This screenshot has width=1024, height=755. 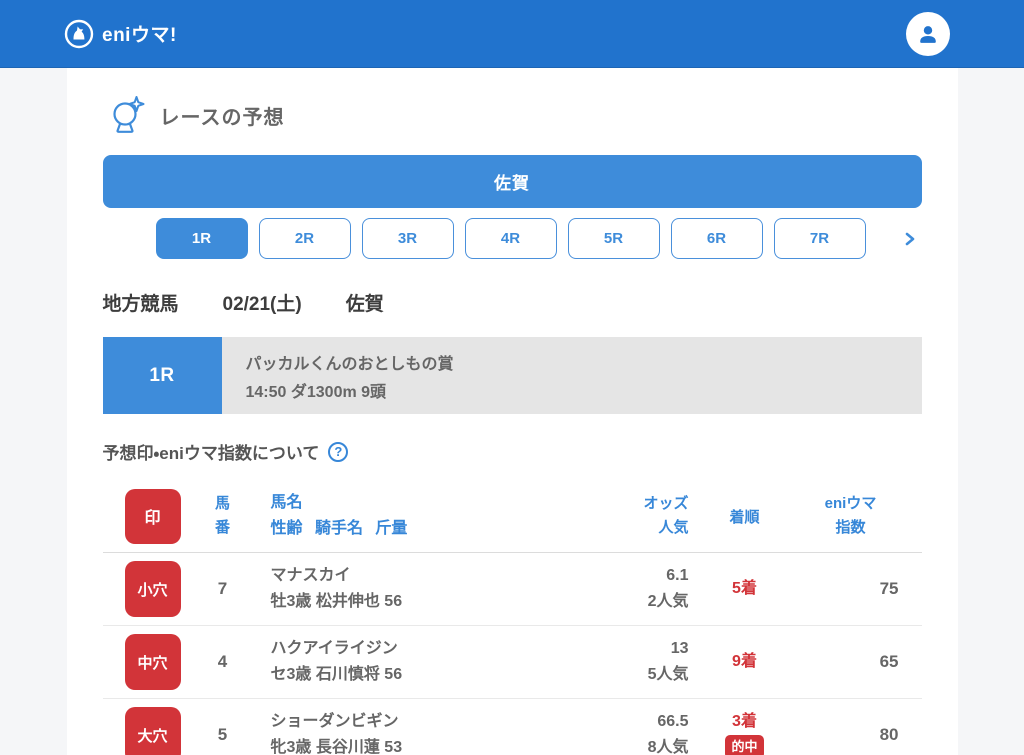 I want to click on race-tab-4r: 4R, so click(x=510, y=238).